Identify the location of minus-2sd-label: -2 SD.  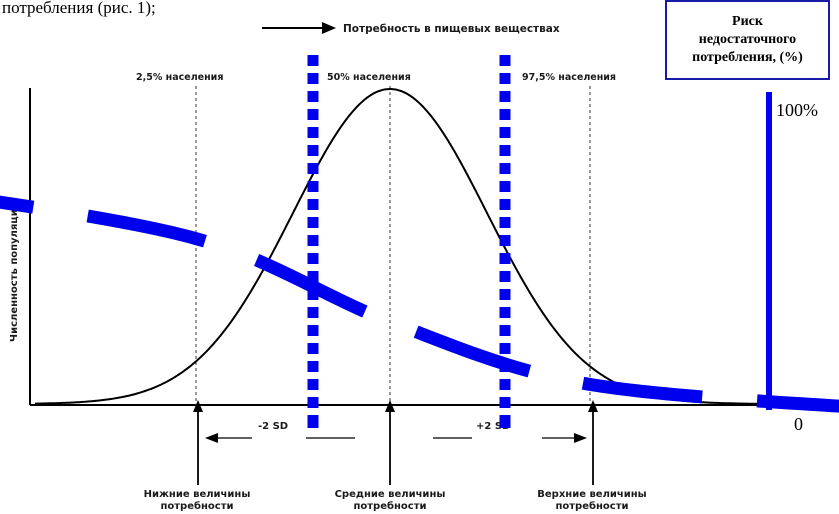
(273, 426).